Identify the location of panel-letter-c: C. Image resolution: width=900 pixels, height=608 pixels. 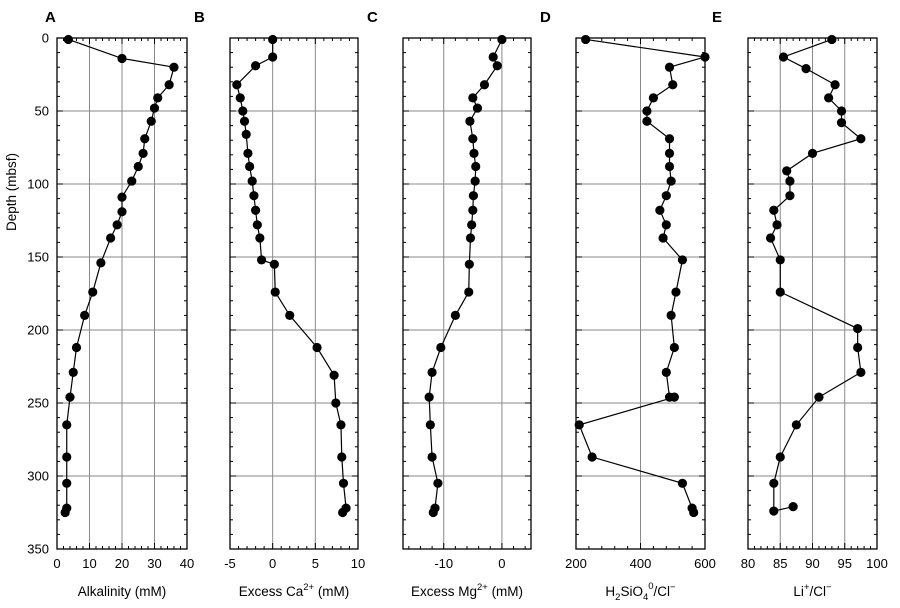
(372, 17).